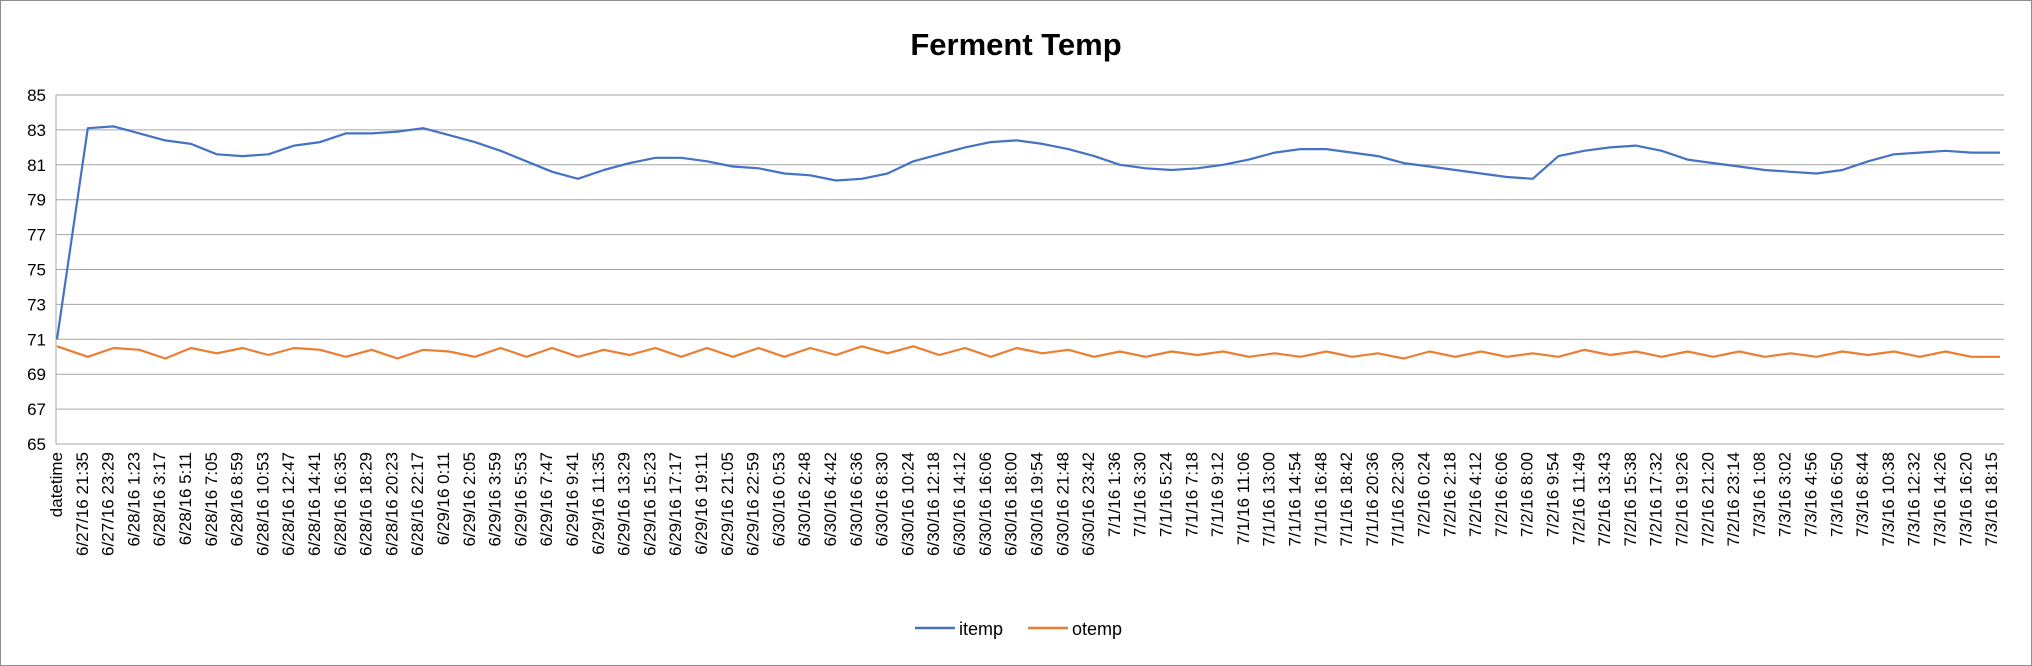  Describe the element at coordinates (727, 504) in the screenshot. I see `x-tick-label: 6/29/16 21:05` at that location.